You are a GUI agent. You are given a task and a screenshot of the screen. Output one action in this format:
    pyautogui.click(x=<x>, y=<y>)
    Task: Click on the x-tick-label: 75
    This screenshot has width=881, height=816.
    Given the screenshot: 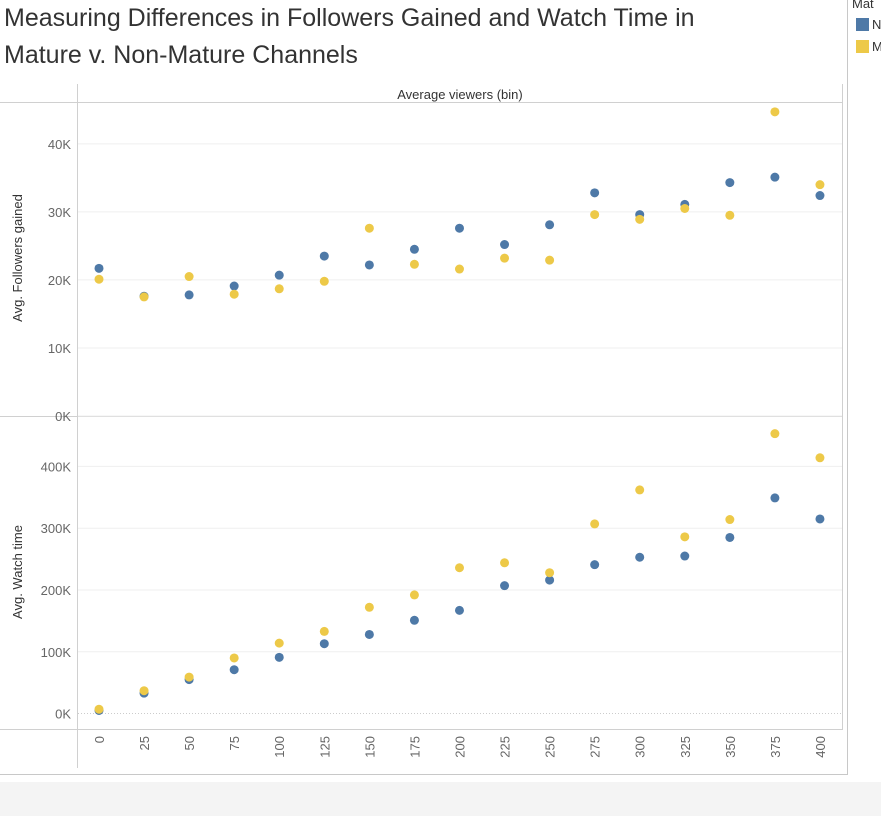 What is the action you would take?
    pyautogui.click(x=234, y=743)
    